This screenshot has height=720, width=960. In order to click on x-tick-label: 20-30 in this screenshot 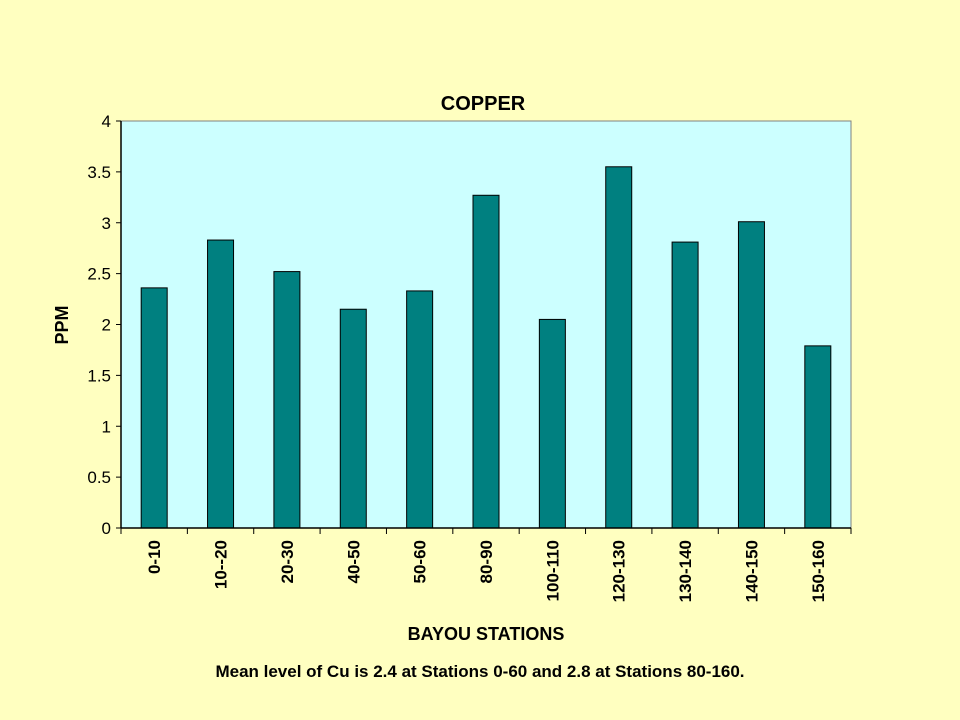, I will do `click(287, 561)`.